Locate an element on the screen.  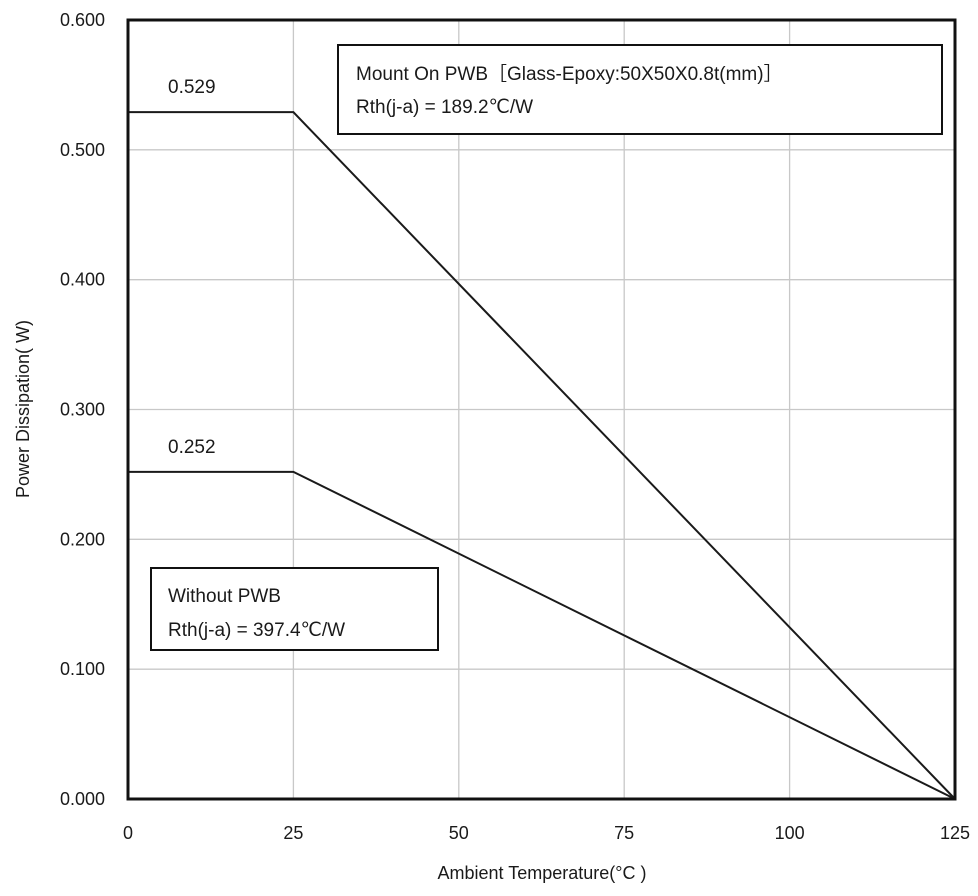
x-tick-label: 50 is located at coordinates (459, 833).